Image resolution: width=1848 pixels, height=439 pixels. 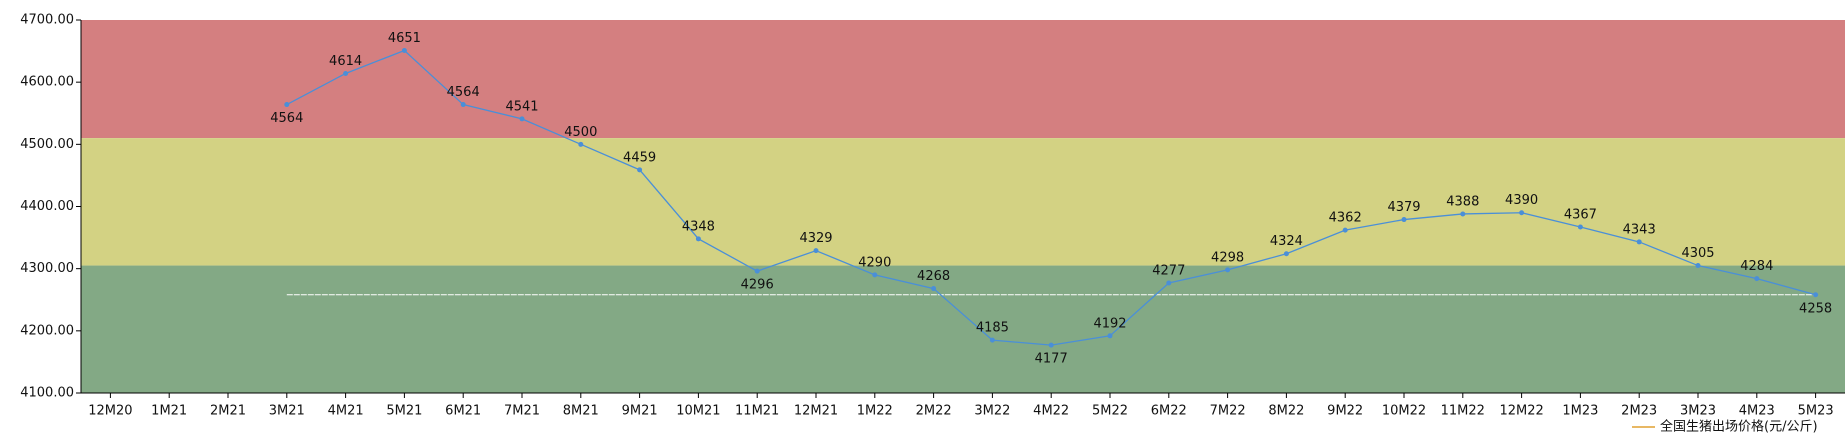 I want to click on x-tick-label: 11M22, so click(x=1463, y=411).